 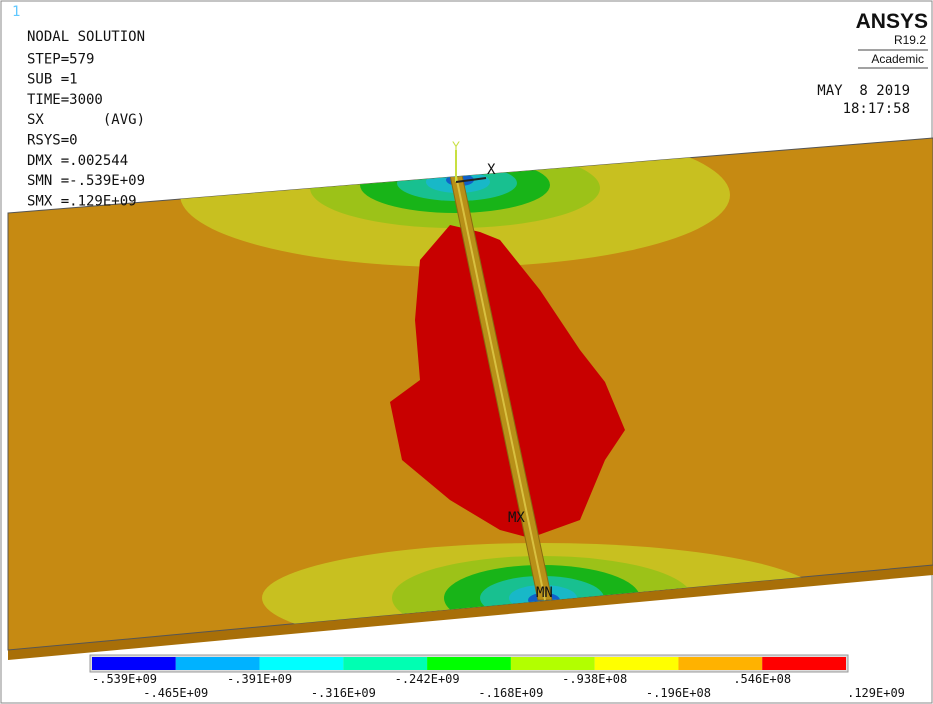 What do you see at coordinates (259, 679) in the screenshot?
I see `legend-label: -.391E+09` at bounding box center [259, 679].